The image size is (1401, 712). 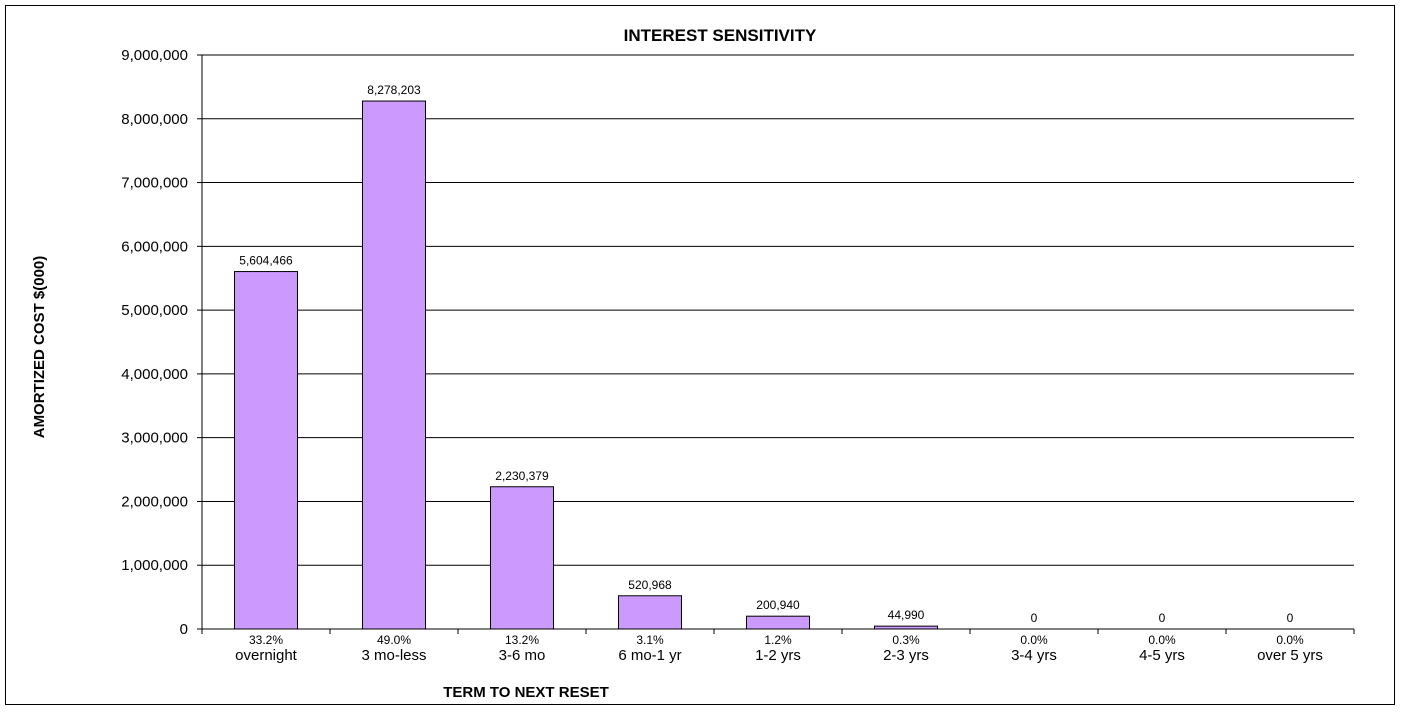 What do you see at coordinates (154, 310) in the screenshot?
I see `y-tick-label: 5,000,000` at bounding box center [154, 310].